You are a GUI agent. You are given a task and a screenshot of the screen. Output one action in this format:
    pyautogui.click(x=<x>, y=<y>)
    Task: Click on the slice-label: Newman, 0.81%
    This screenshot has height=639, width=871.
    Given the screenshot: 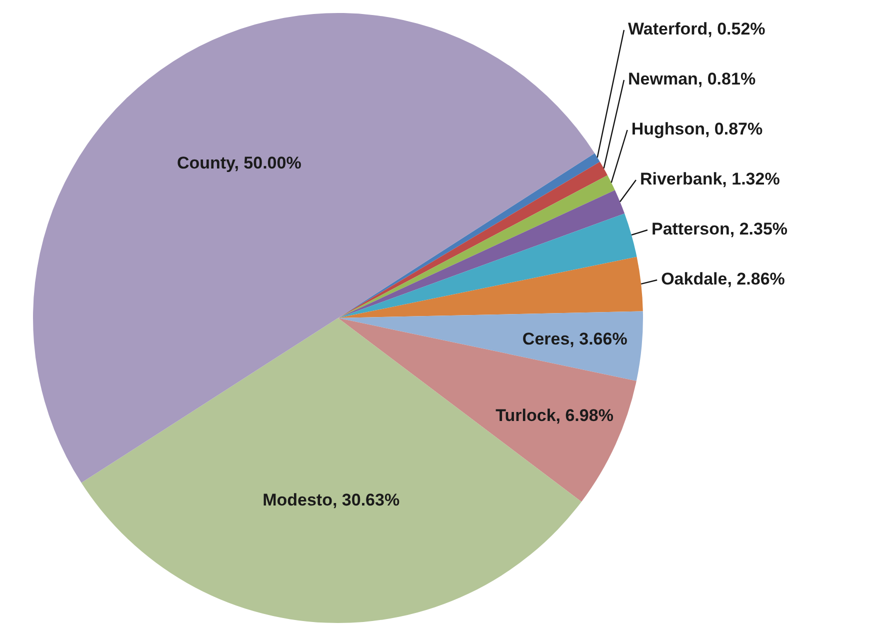 What is the action you would take?
    pyautogui.click(x=692, y=79)
    